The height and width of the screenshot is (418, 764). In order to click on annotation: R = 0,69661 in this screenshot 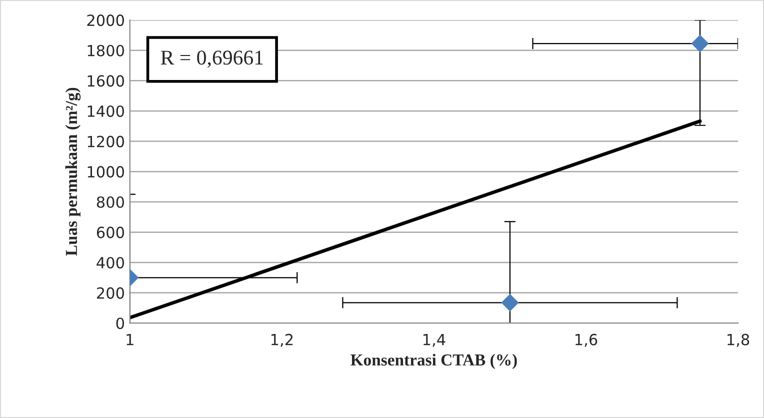, I will do `click(211, 59)`.